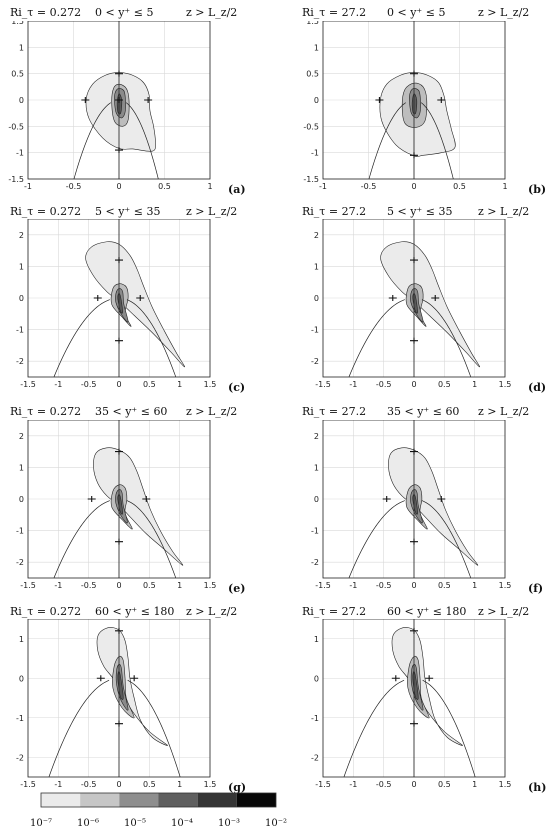  What do you see at coordinates (182, 823) in the screenshot?
I see `colorbar-tick-label: 10⁻⁴` at bounding box center [182, 823].